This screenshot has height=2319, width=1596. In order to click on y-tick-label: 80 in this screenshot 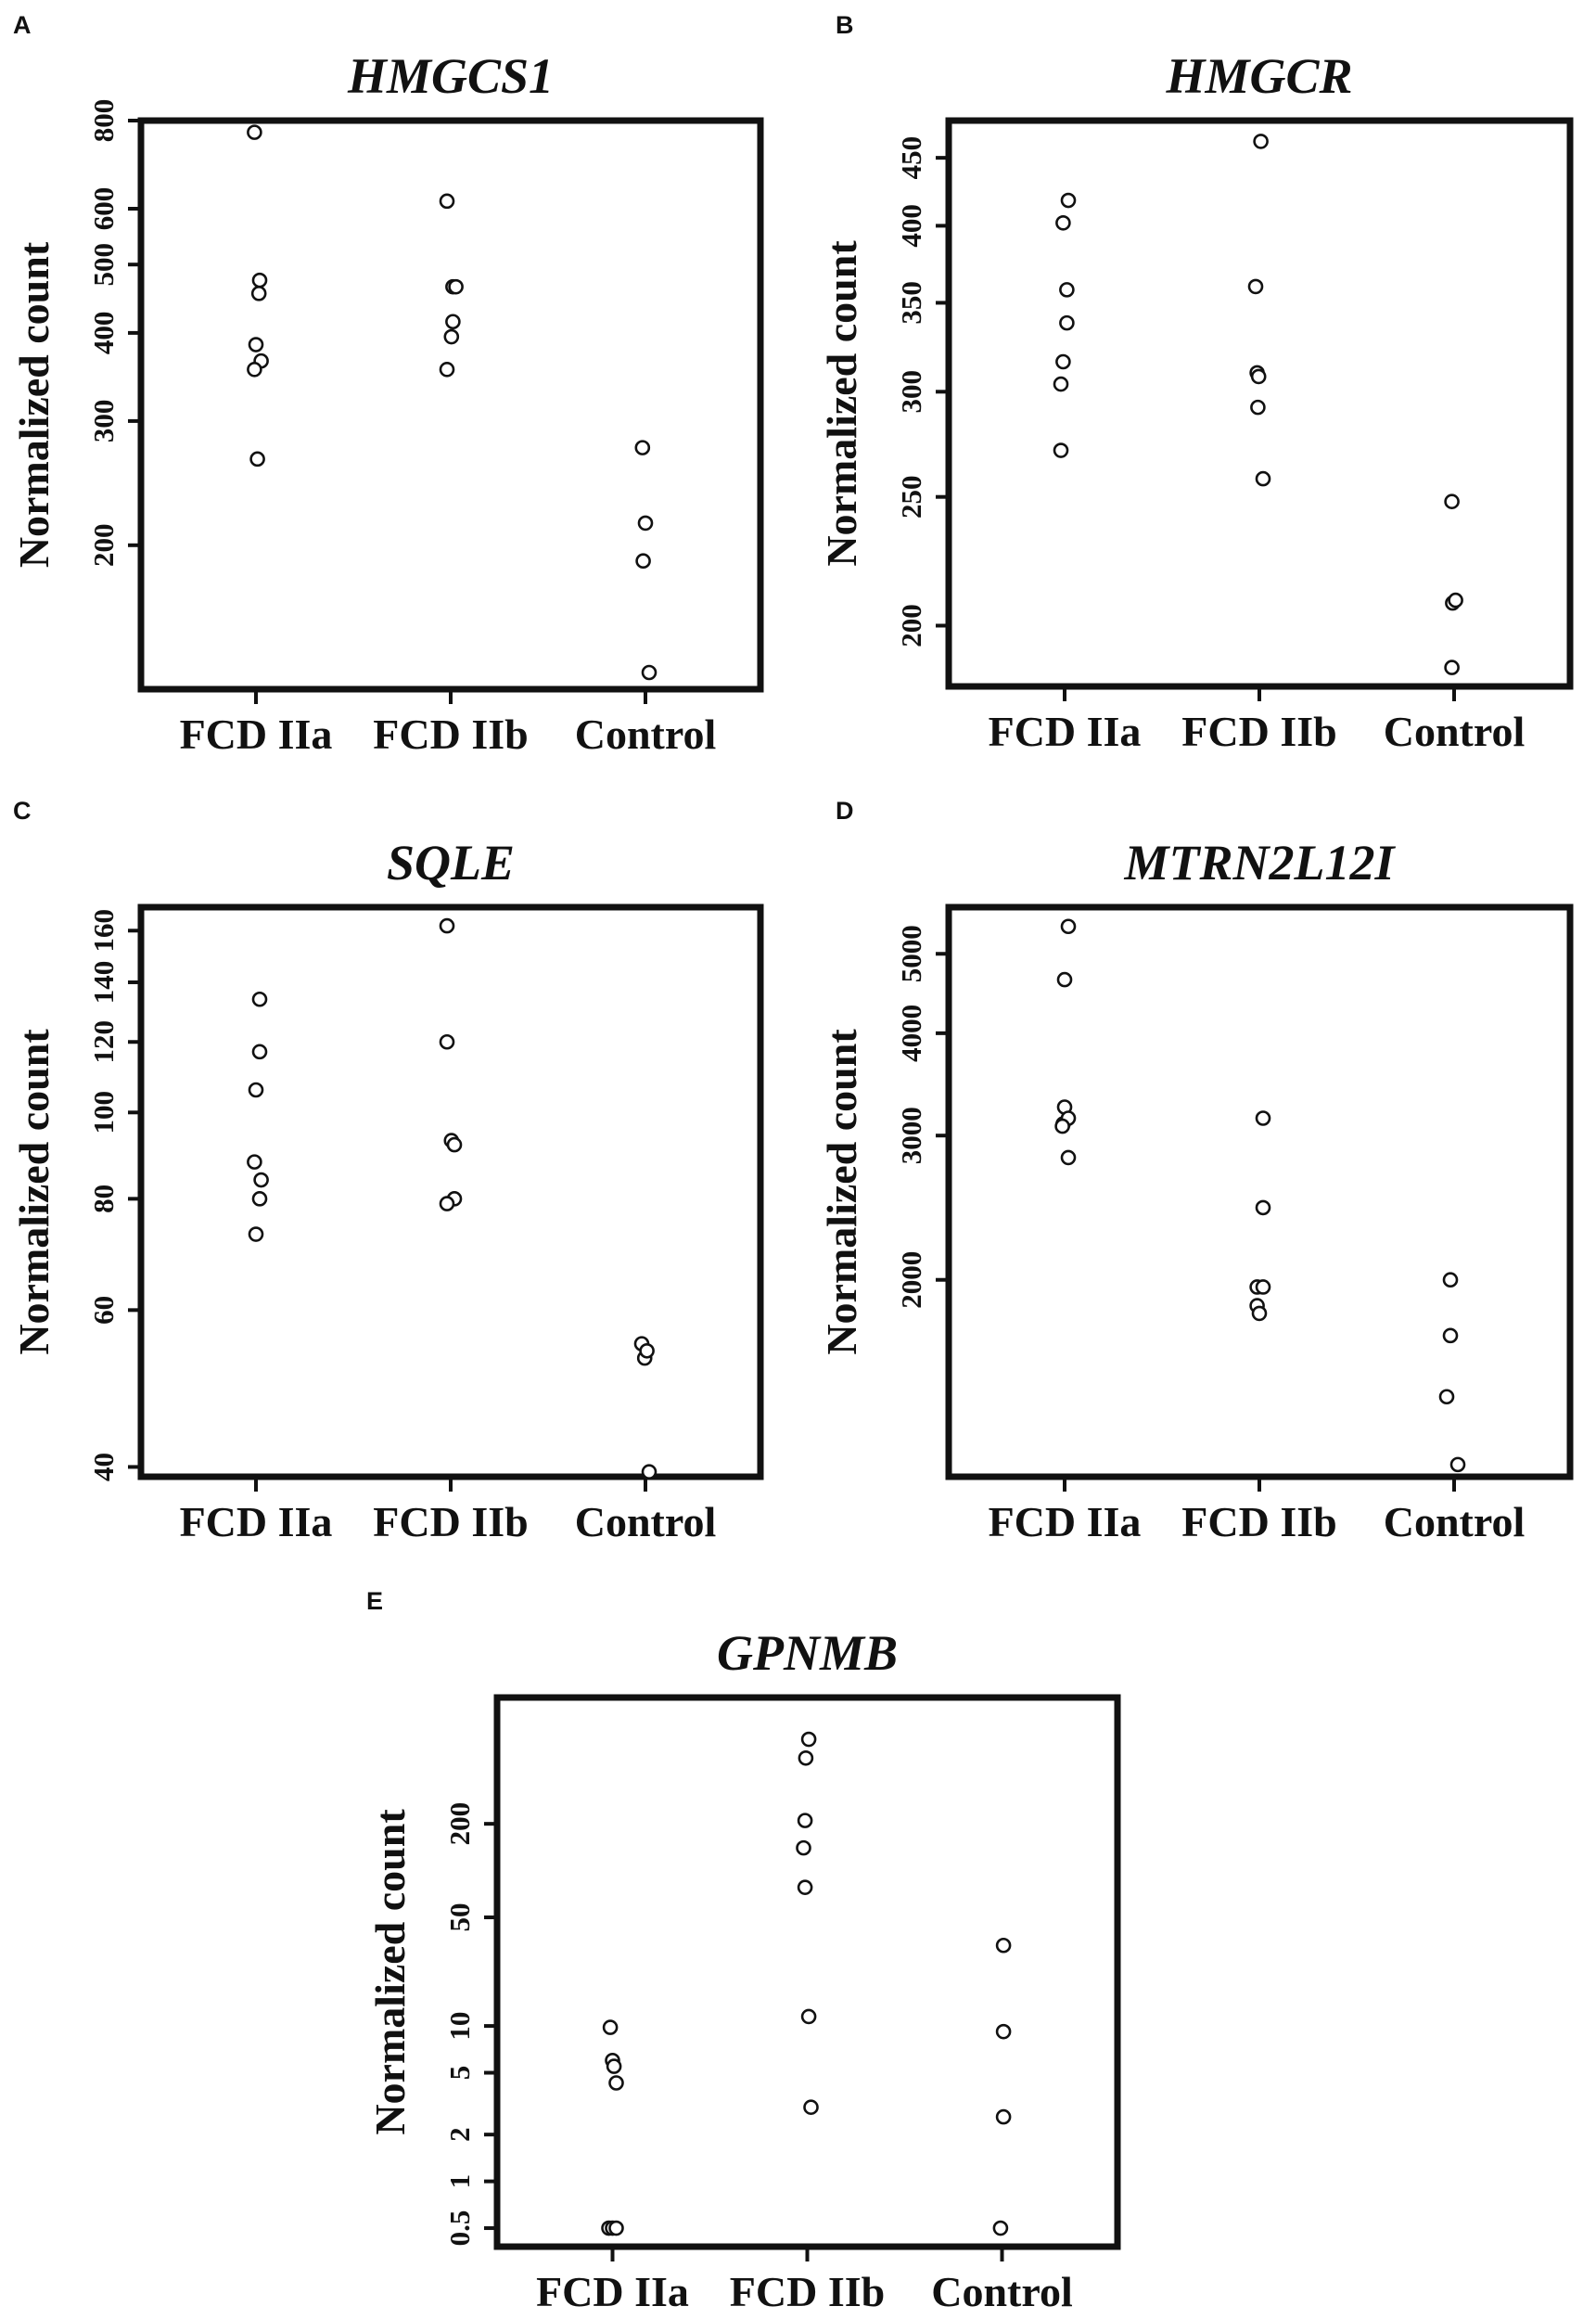, I will do `click(103, 1199)`.